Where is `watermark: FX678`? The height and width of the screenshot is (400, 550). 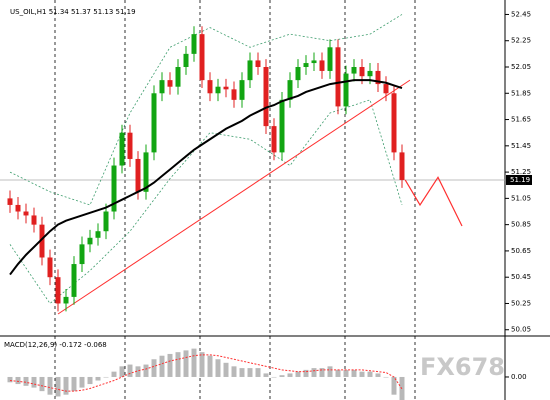 watermark: FX678 is located at coordinates (462, 367).